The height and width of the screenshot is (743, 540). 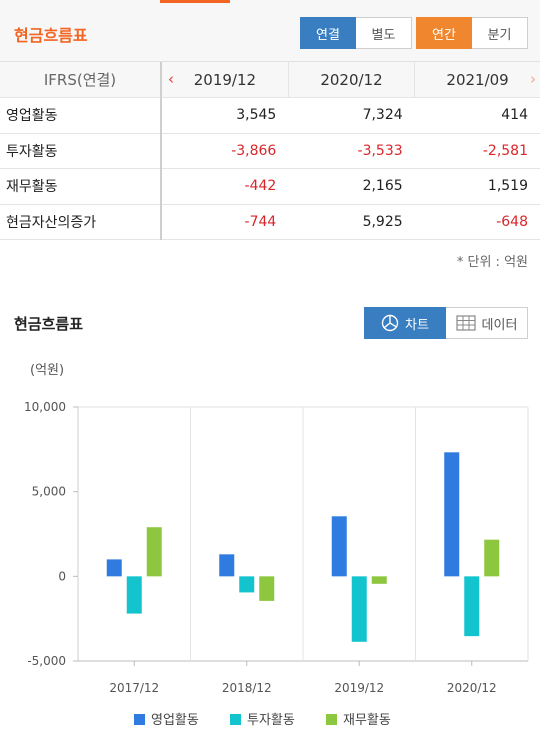 I want to click on x-tick-label: 2019/12, so click(x=359, y=688).